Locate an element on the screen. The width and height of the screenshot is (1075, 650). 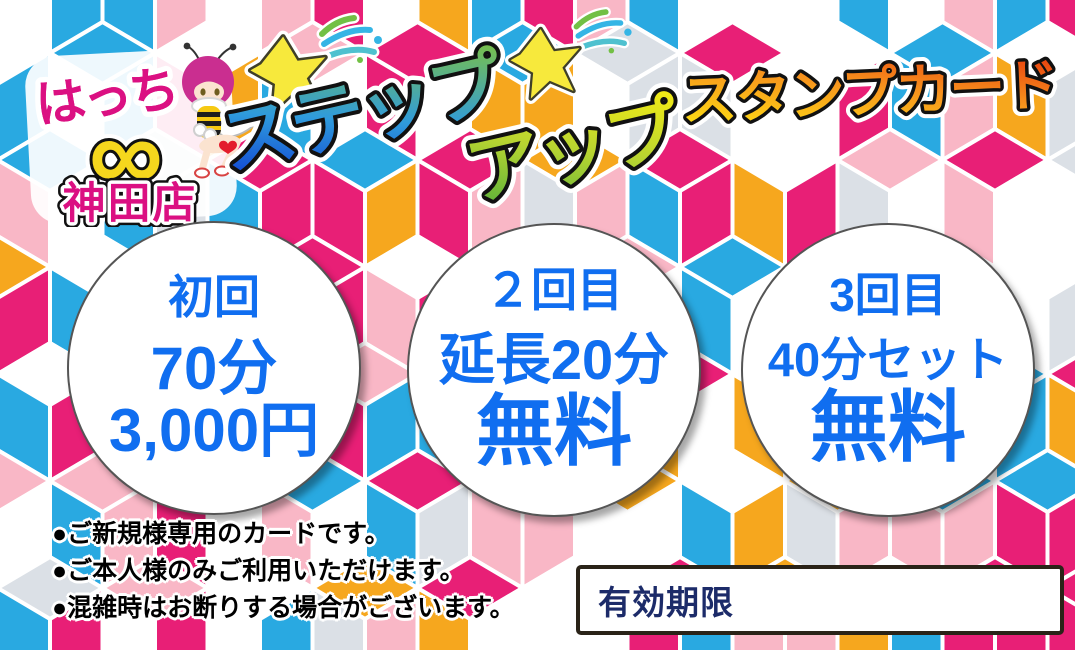
offer-duration: 70分 is located at coordinates (214, 368).